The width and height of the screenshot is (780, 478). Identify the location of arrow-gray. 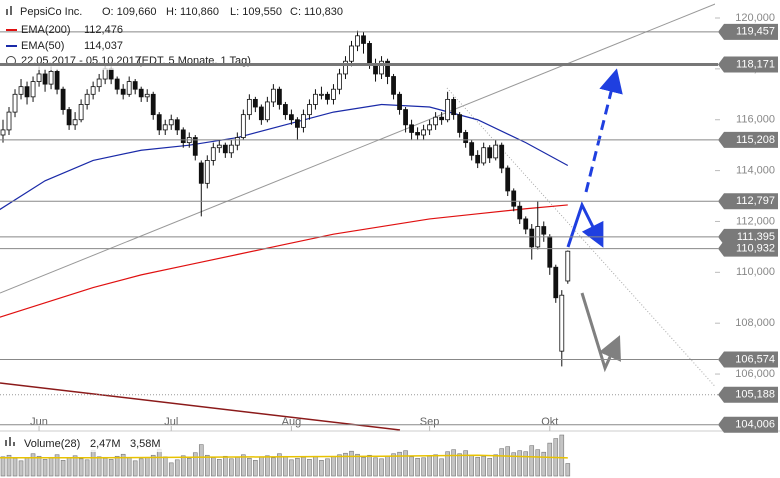
(600, 332).